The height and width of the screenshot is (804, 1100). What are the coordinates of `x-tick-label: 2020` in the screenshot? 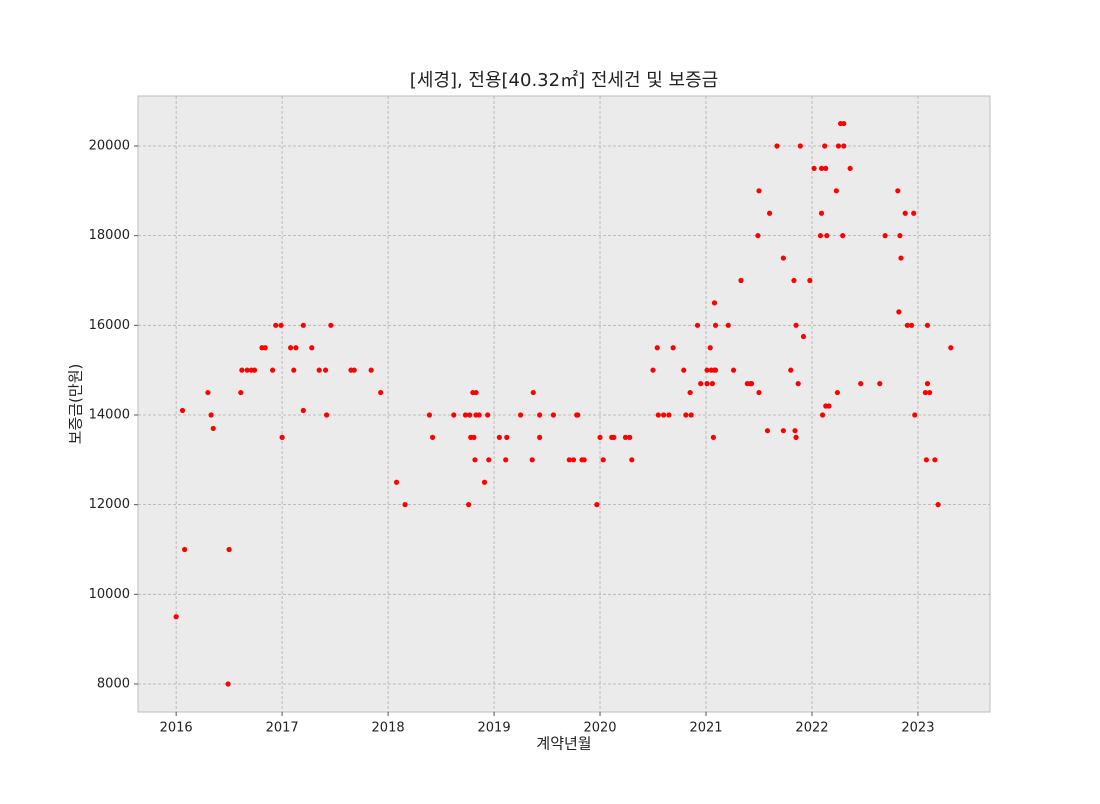 It's located at (599, 728).